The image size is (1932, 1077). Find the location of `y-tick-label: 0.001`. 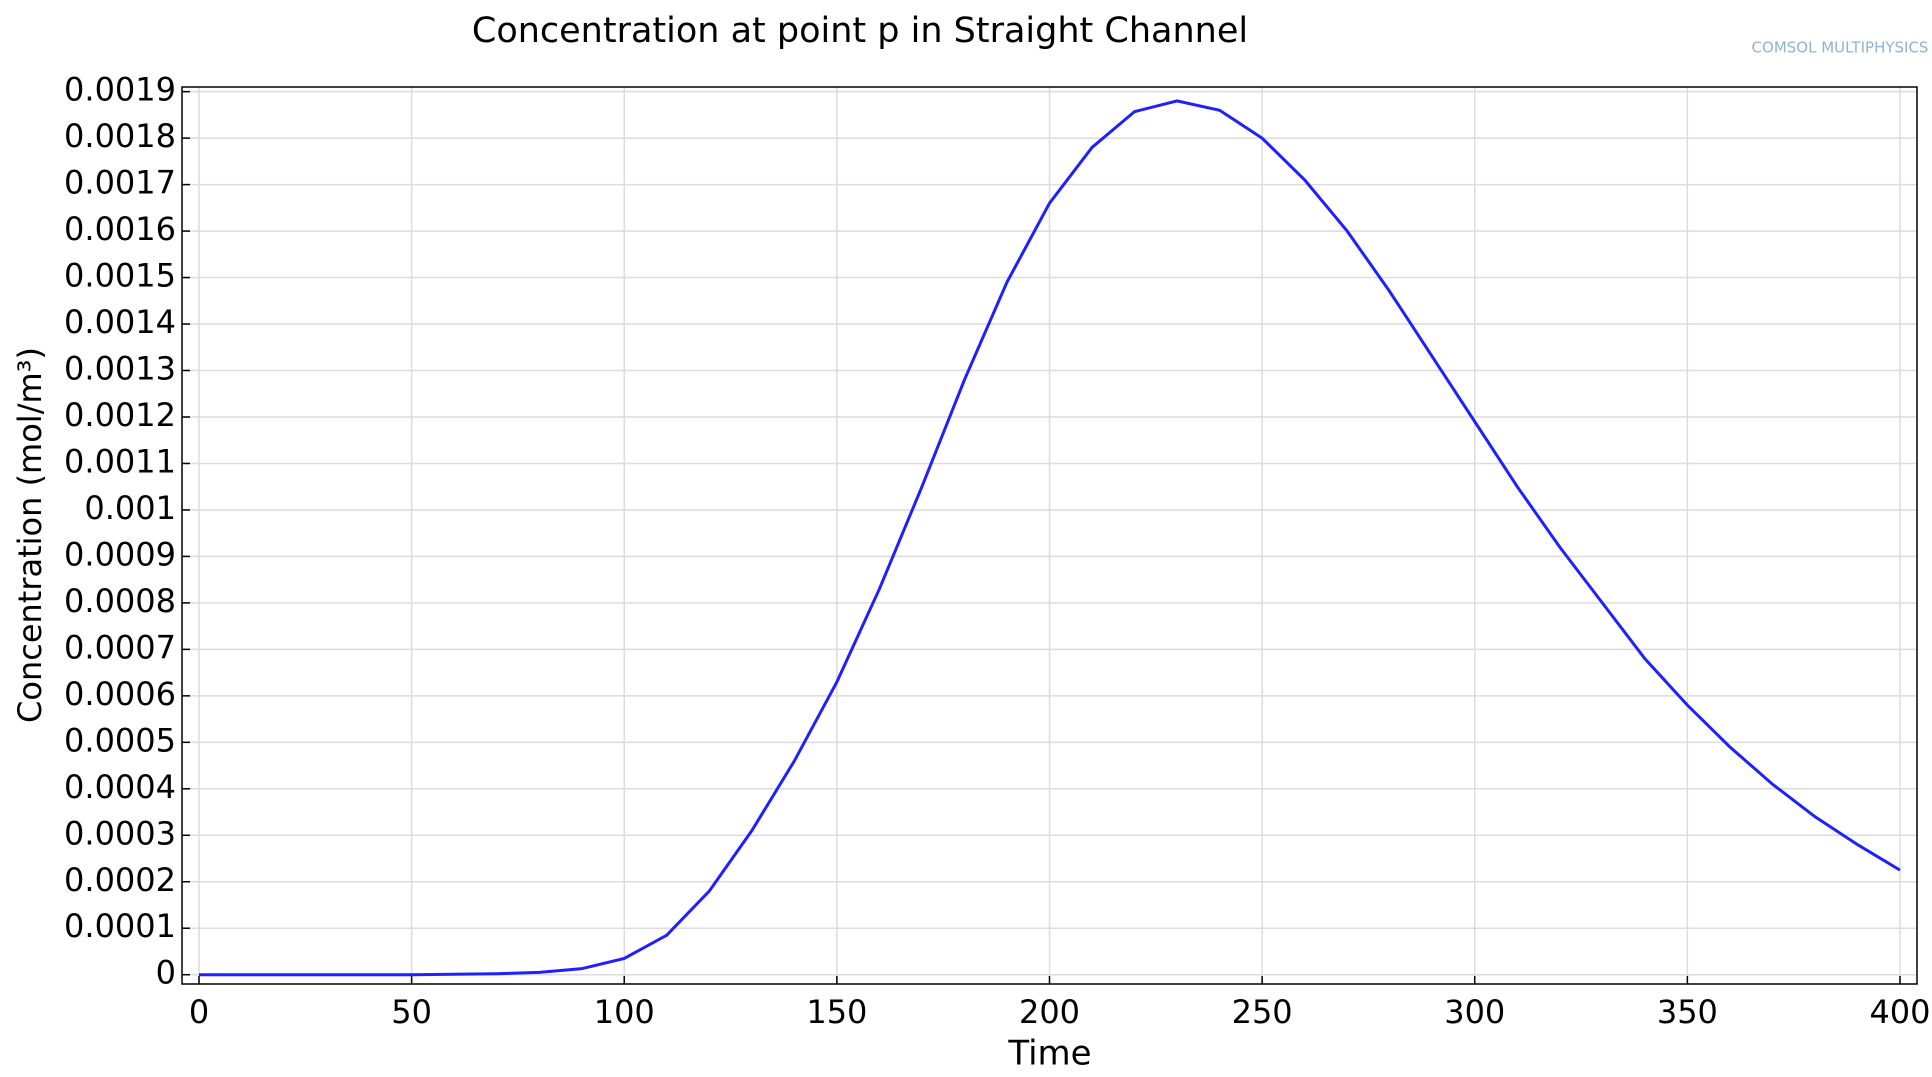

y-tick-label: 0.001 is located at coordinates (130, 508).